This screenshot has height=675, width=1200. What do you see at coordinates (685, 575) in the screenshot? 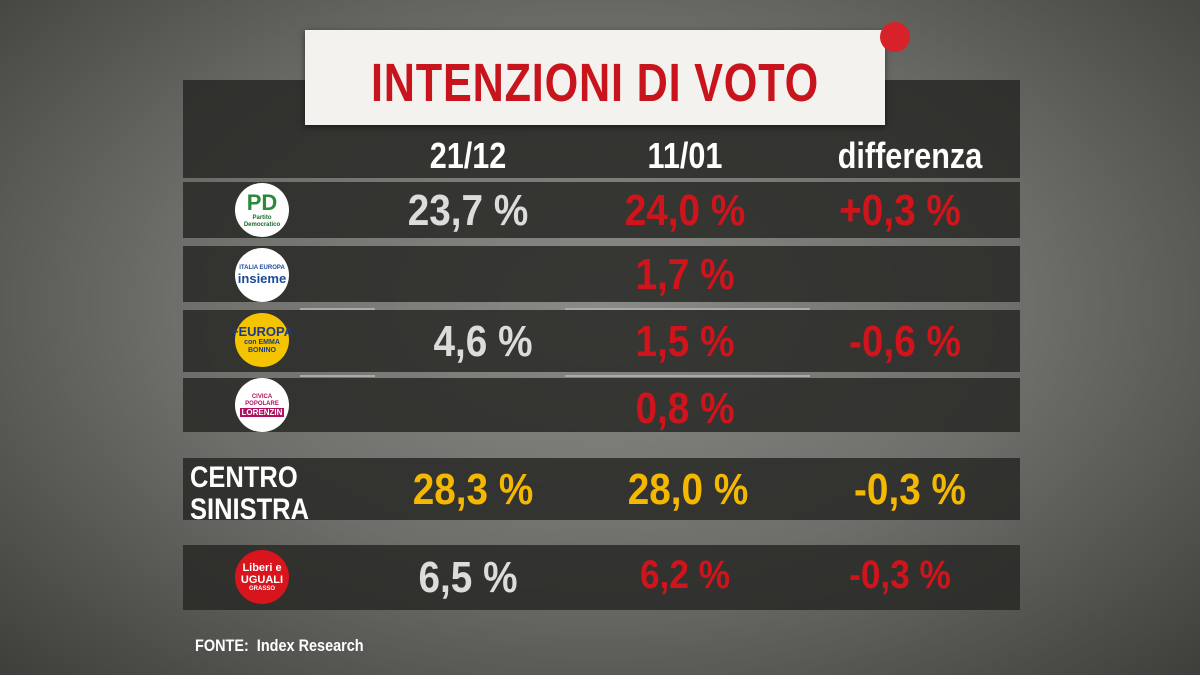
I see `value: 6,2 %` at bounding box center [685, 575].